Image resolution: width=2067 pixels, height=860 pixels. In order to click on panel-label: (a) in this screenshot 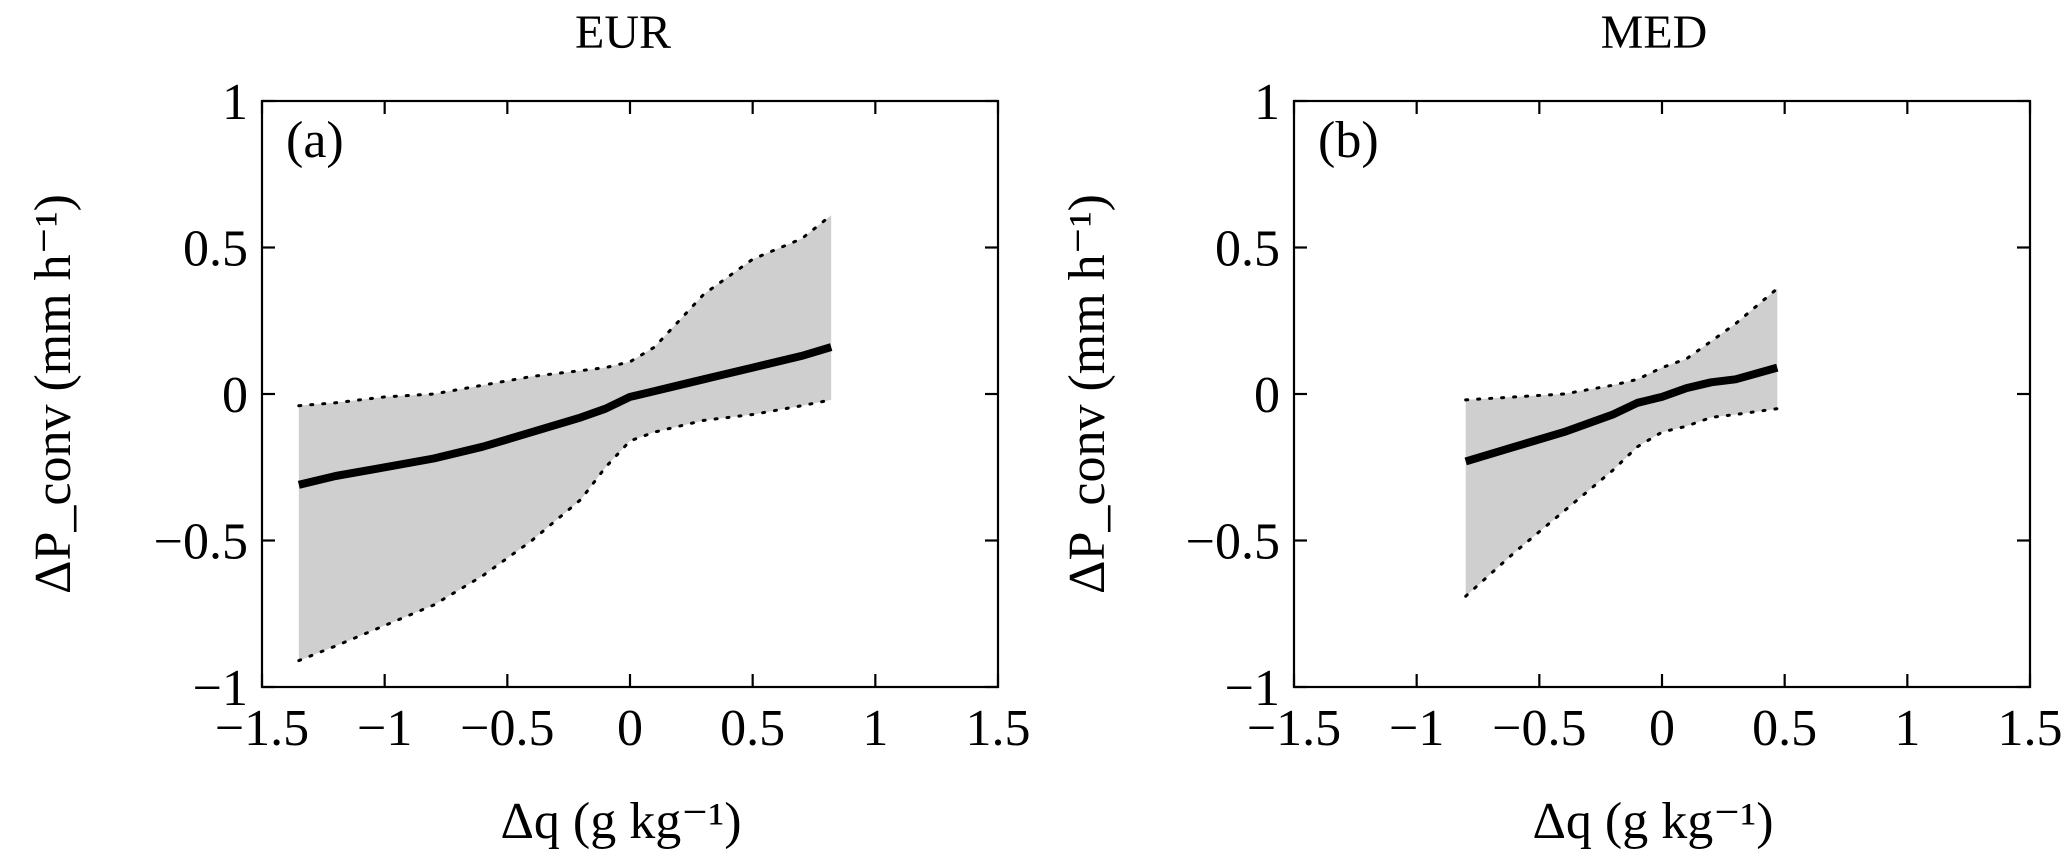, I will do `click(315, 140)`.